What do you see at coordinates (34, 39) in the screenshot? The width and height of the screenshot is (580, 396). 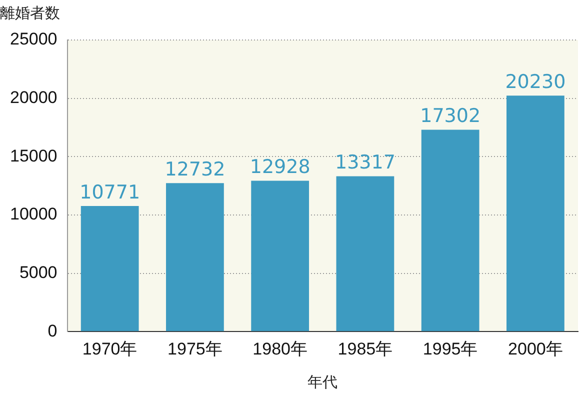 I see `y-tick-label: 25000` at bounding box center [34, 39].